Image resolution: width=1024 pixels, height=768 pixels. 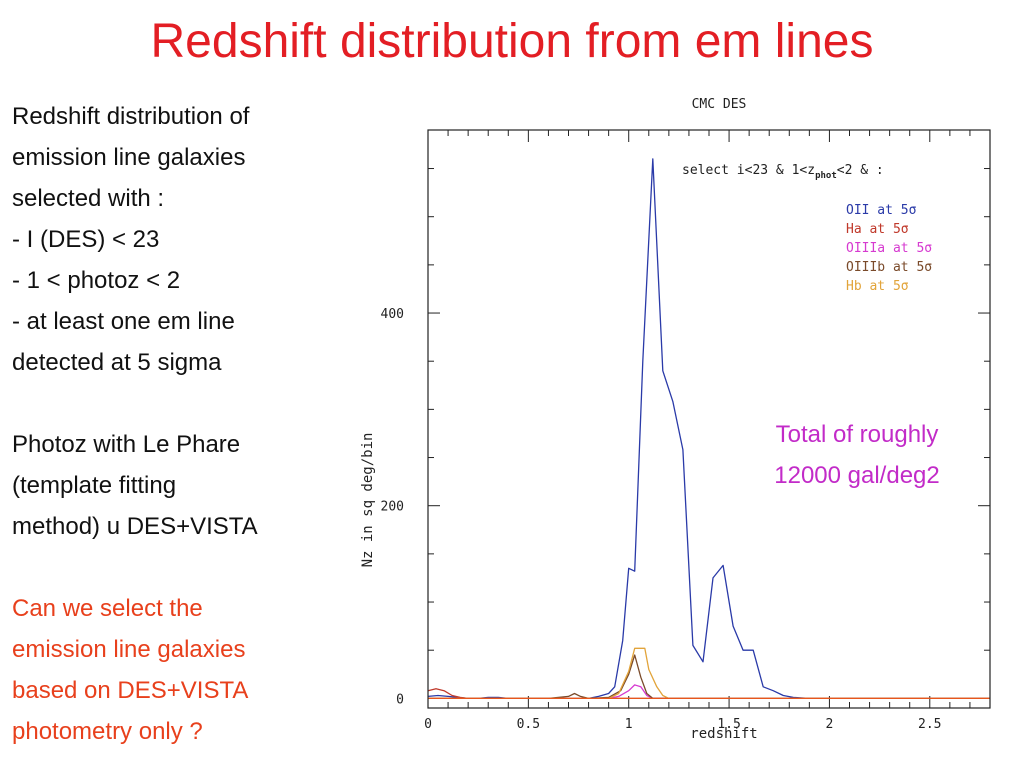 I want to click on legend-entry: Ha at 5σ, so click(x=877, y=229).